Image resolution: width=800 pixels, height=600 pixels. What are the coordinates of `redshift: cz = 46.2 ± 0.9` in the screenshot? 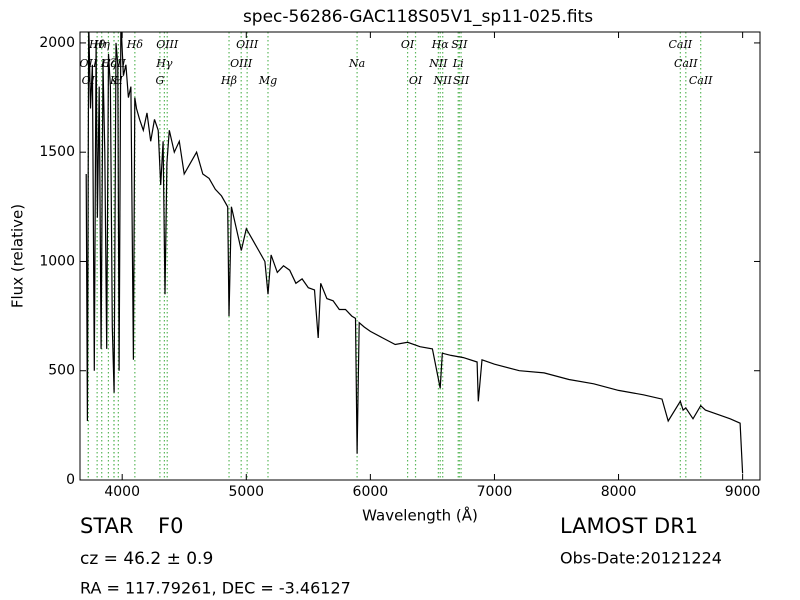 It's located at (146, 559).